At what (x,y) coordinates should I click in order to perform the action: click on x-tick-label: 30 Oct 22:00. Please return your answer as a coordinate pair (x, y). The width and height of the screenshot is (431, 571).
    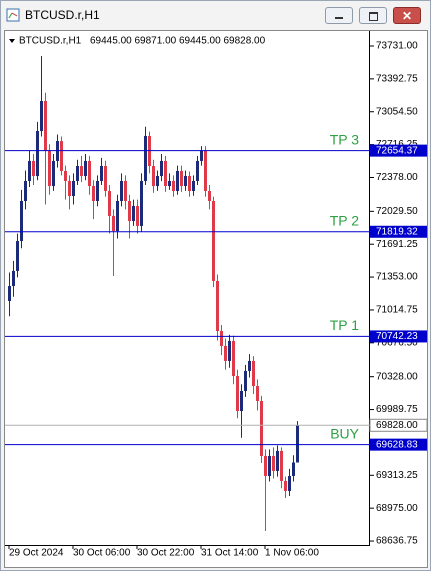
    Looking at the image, I should click on (166, 553).